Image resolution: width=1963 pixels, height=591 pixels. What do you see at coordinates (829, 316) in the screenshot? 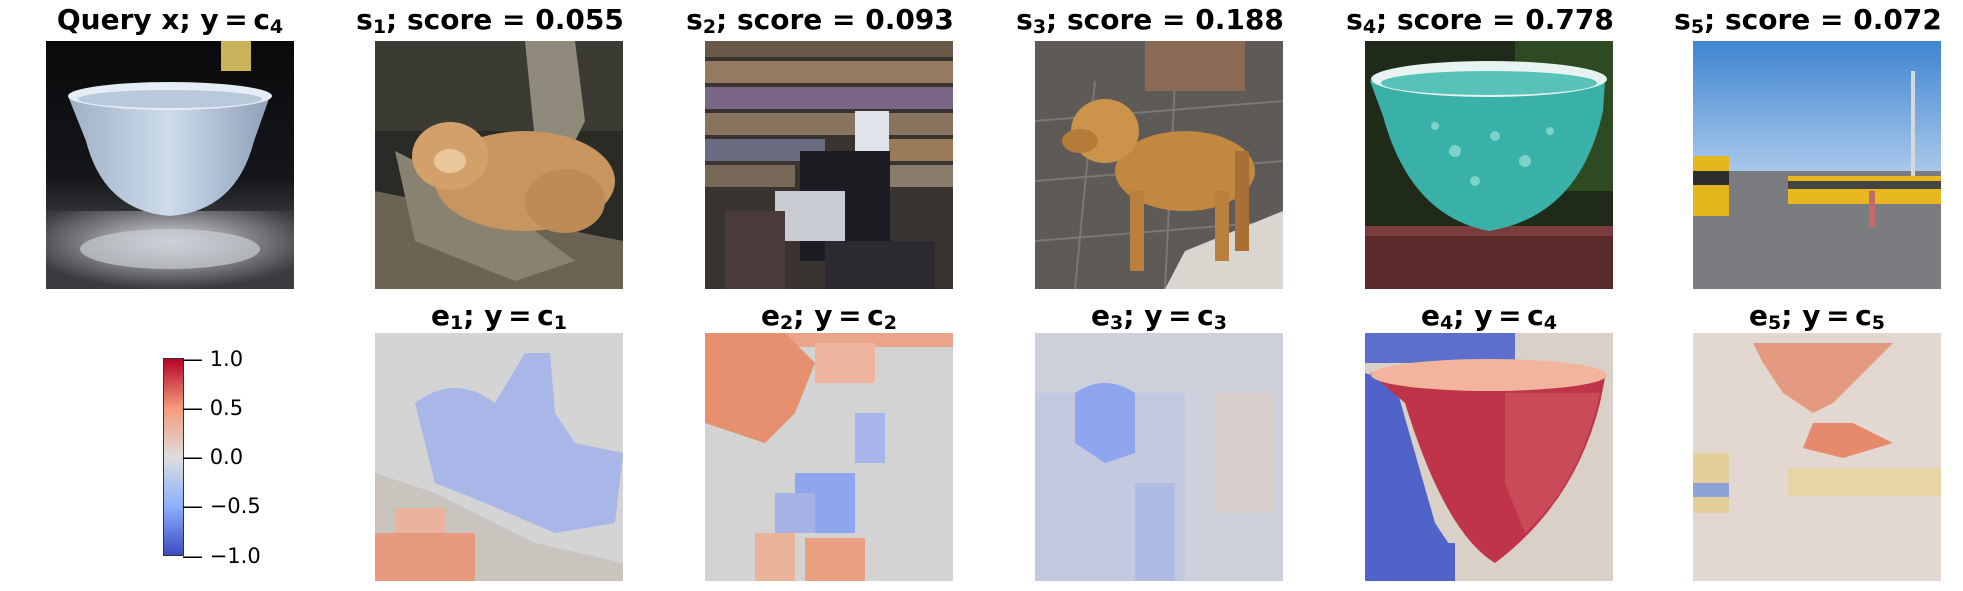
I see `explanation-title-2: e2; y = c2` at bounding box center [829, 316].